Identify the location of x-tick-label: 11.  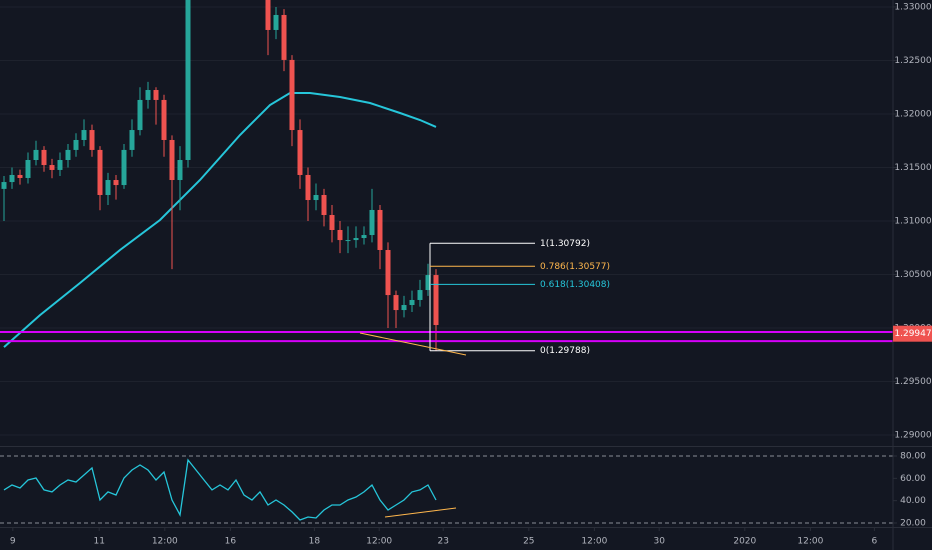
(98, 542).